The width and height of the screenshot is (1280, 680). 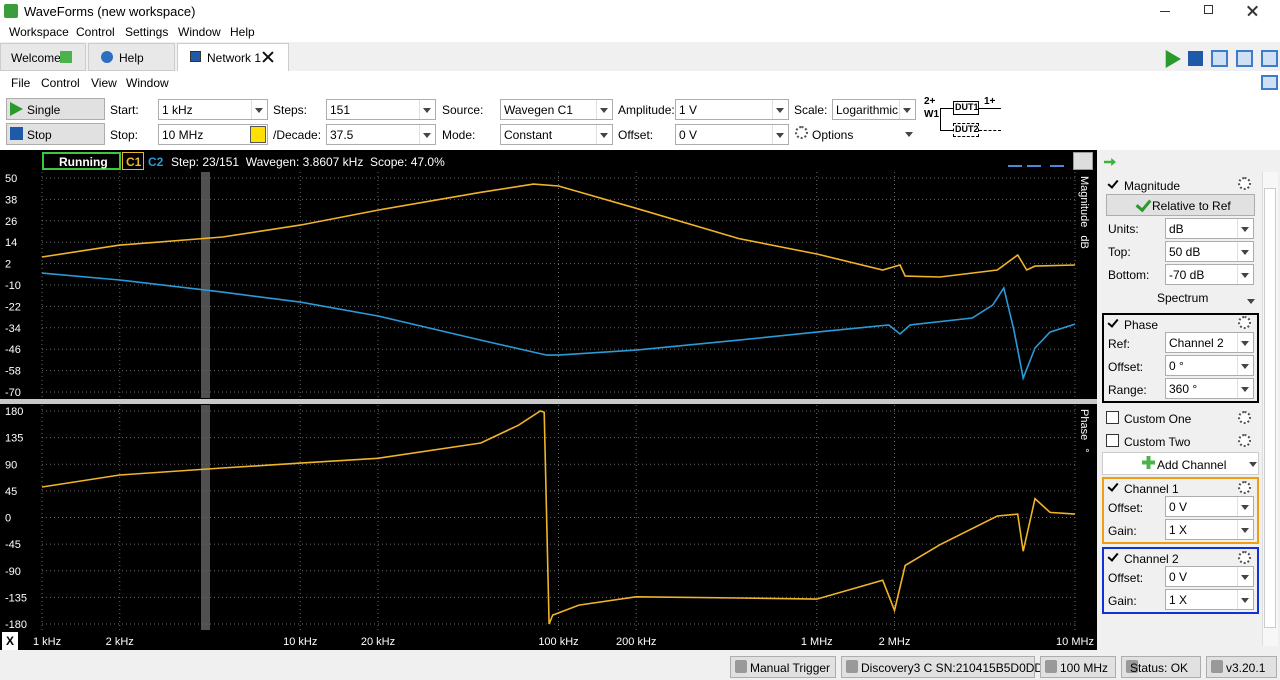 I want to click on options-button: Options, so click(x=833, y=135).